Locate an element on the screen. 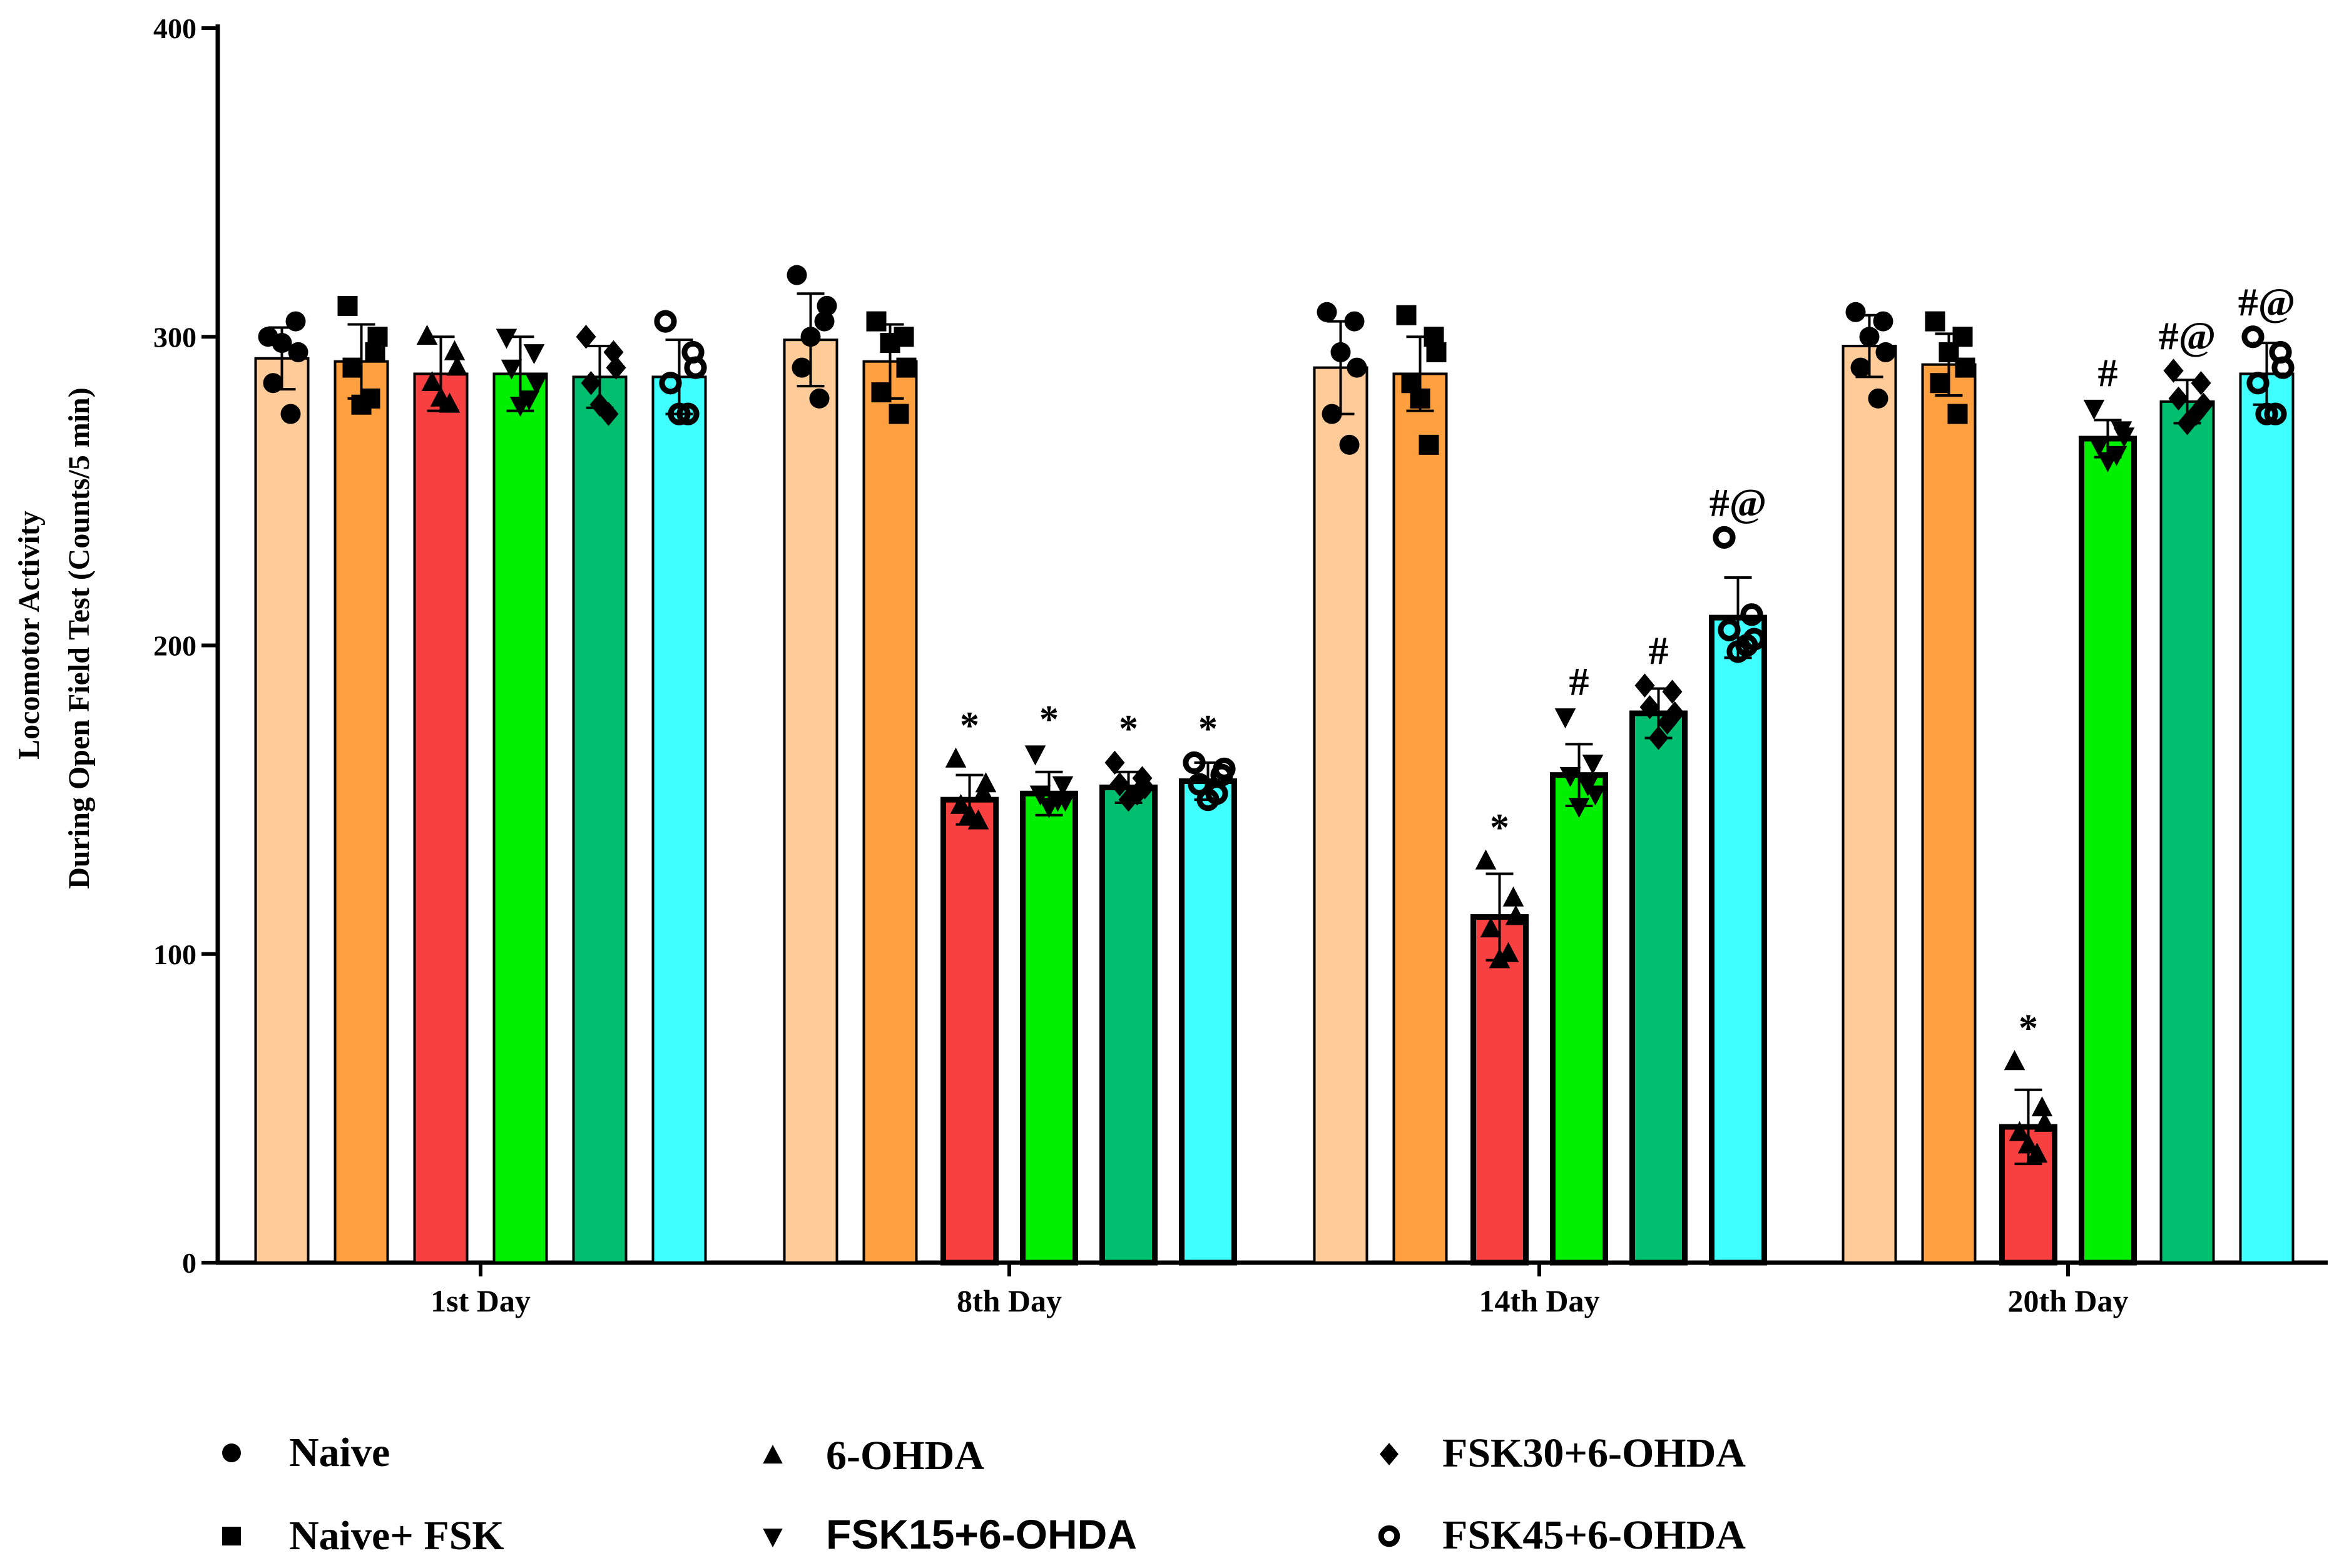 This screenshot has height=1568, width=2349. legend-label: Naive is located at coordinates (339, 1452).